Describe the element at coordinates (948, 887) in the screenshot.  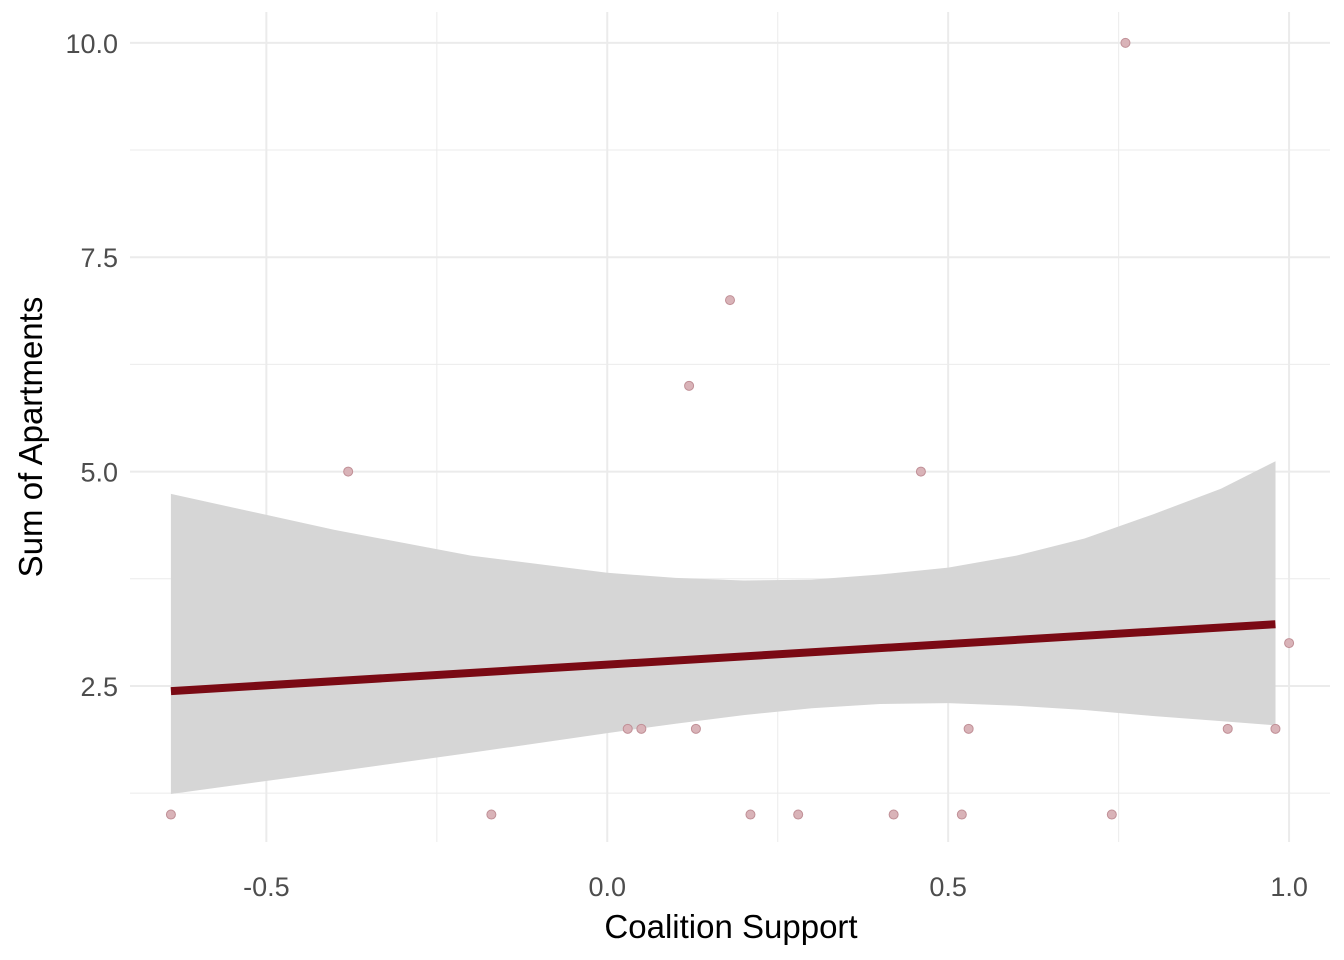
I see `x-tick-label: 0.5` at that location.